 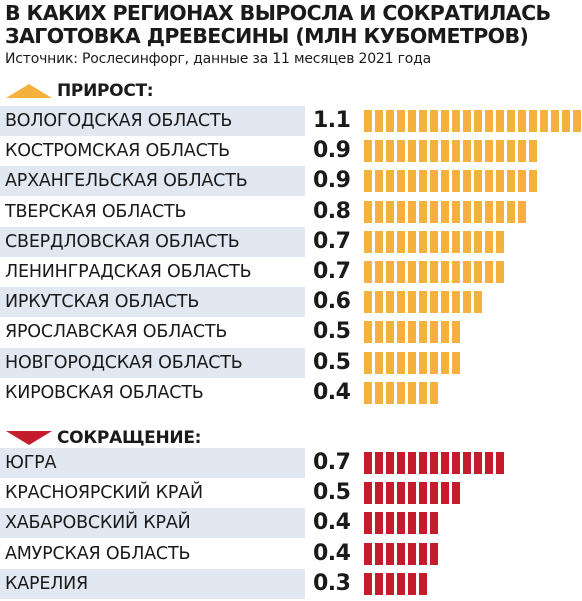 I want to click on section-decline-label: СОКРАЩЕНИЕ:, so click(x=129, y=438).